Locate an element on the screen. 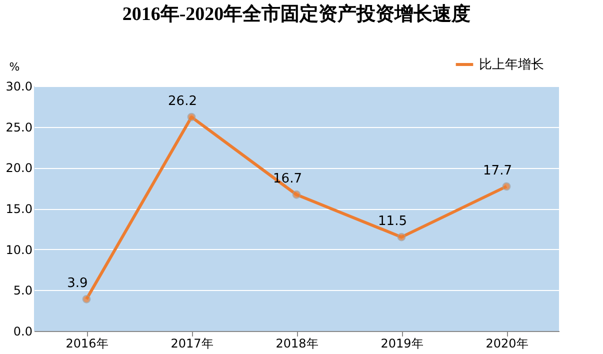 This screenshot has height=354, width=603. data-label: 3.9 is located at coordinates (77, 284).